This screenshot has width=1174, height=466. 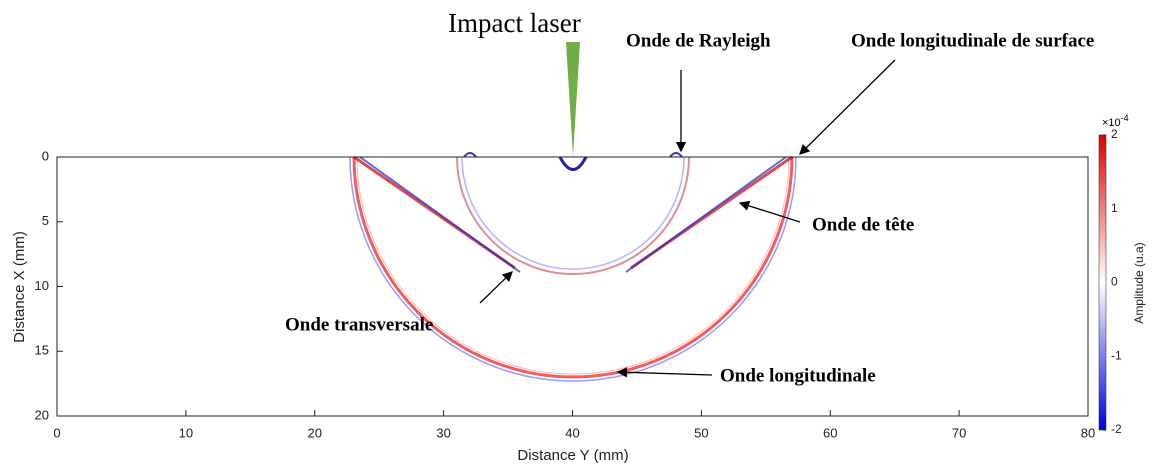 What do you see at coordinates (443, 432) in the screenshot?
I see `x-tick-label: 30` at bounding box center [443, 432].